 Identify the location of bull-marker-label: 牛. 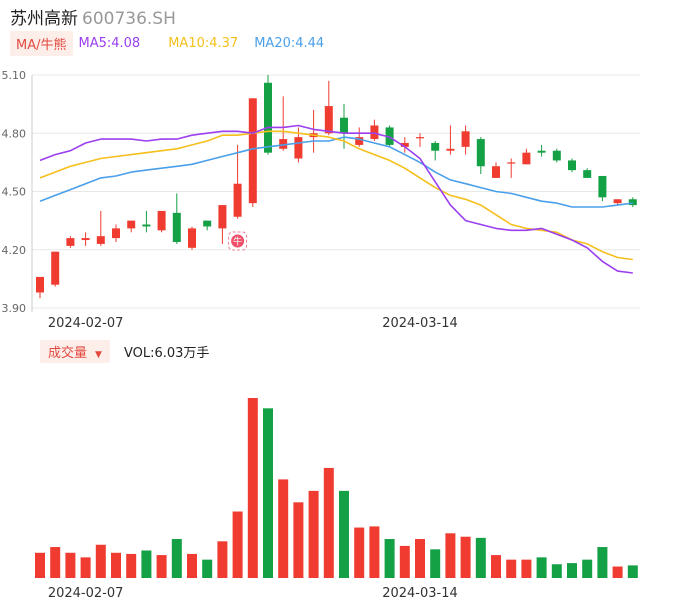
(237, 242).